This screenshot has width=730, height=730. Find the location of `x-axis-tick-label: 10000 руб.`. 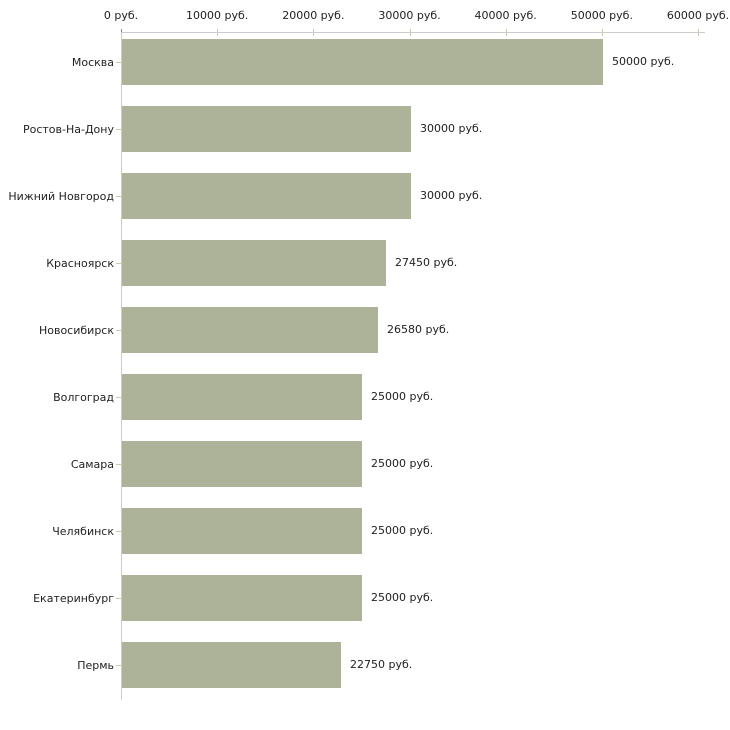

x-axis-tick-label: 10000 руб. is located at coordinates (217, 15).